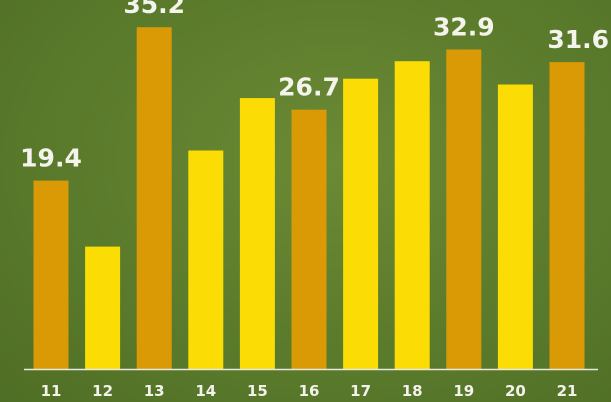  What do you see at coordinates (412, 391) in the screenshot?
I see `x-tick-18: 18` at bounding box center [412, 391].